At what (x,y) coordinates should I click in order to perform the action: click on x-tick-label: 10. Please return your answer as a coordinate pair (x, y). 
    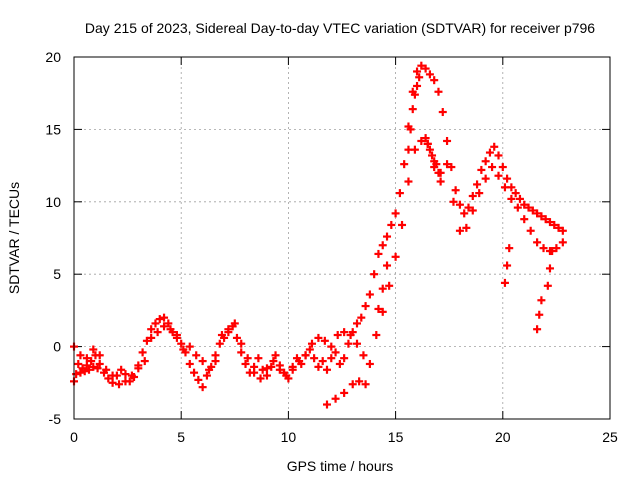
    Looking at the image, I should click on (289, 437).